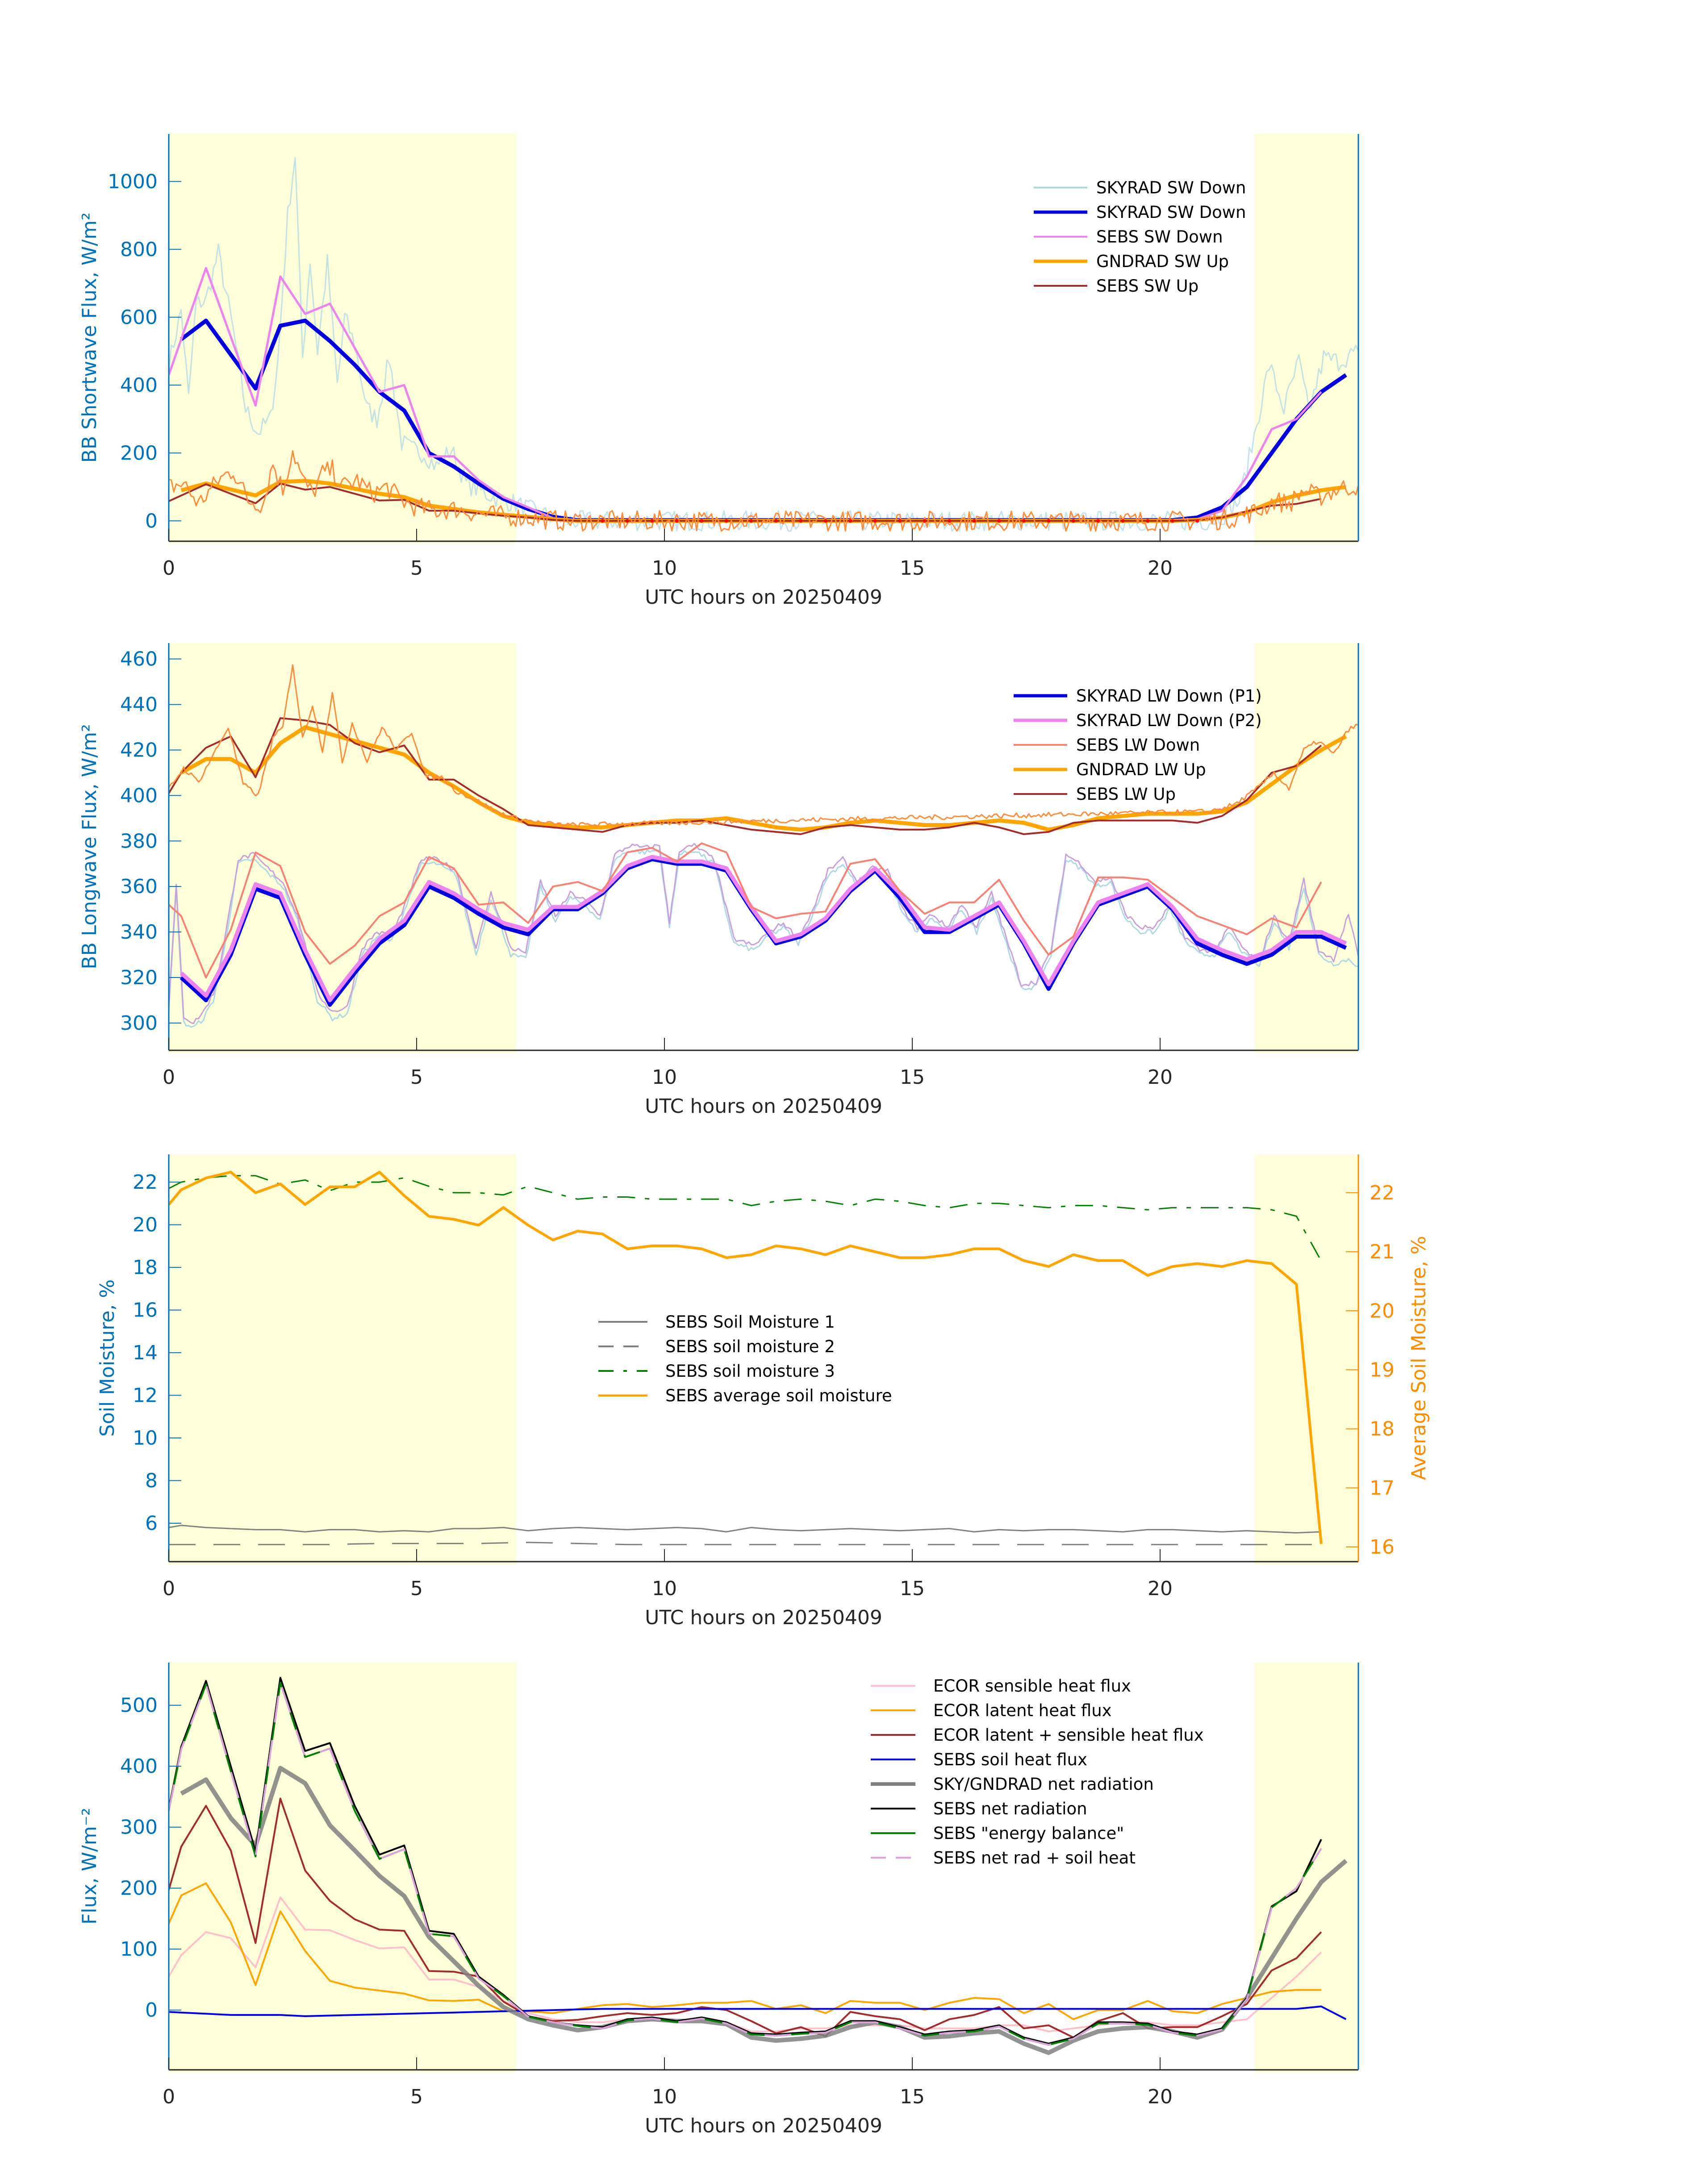  Describe the element at coordinates (750, 1322) in the screenshot. I see `legend-label: SEBS Soil Moisture 1` at that location.